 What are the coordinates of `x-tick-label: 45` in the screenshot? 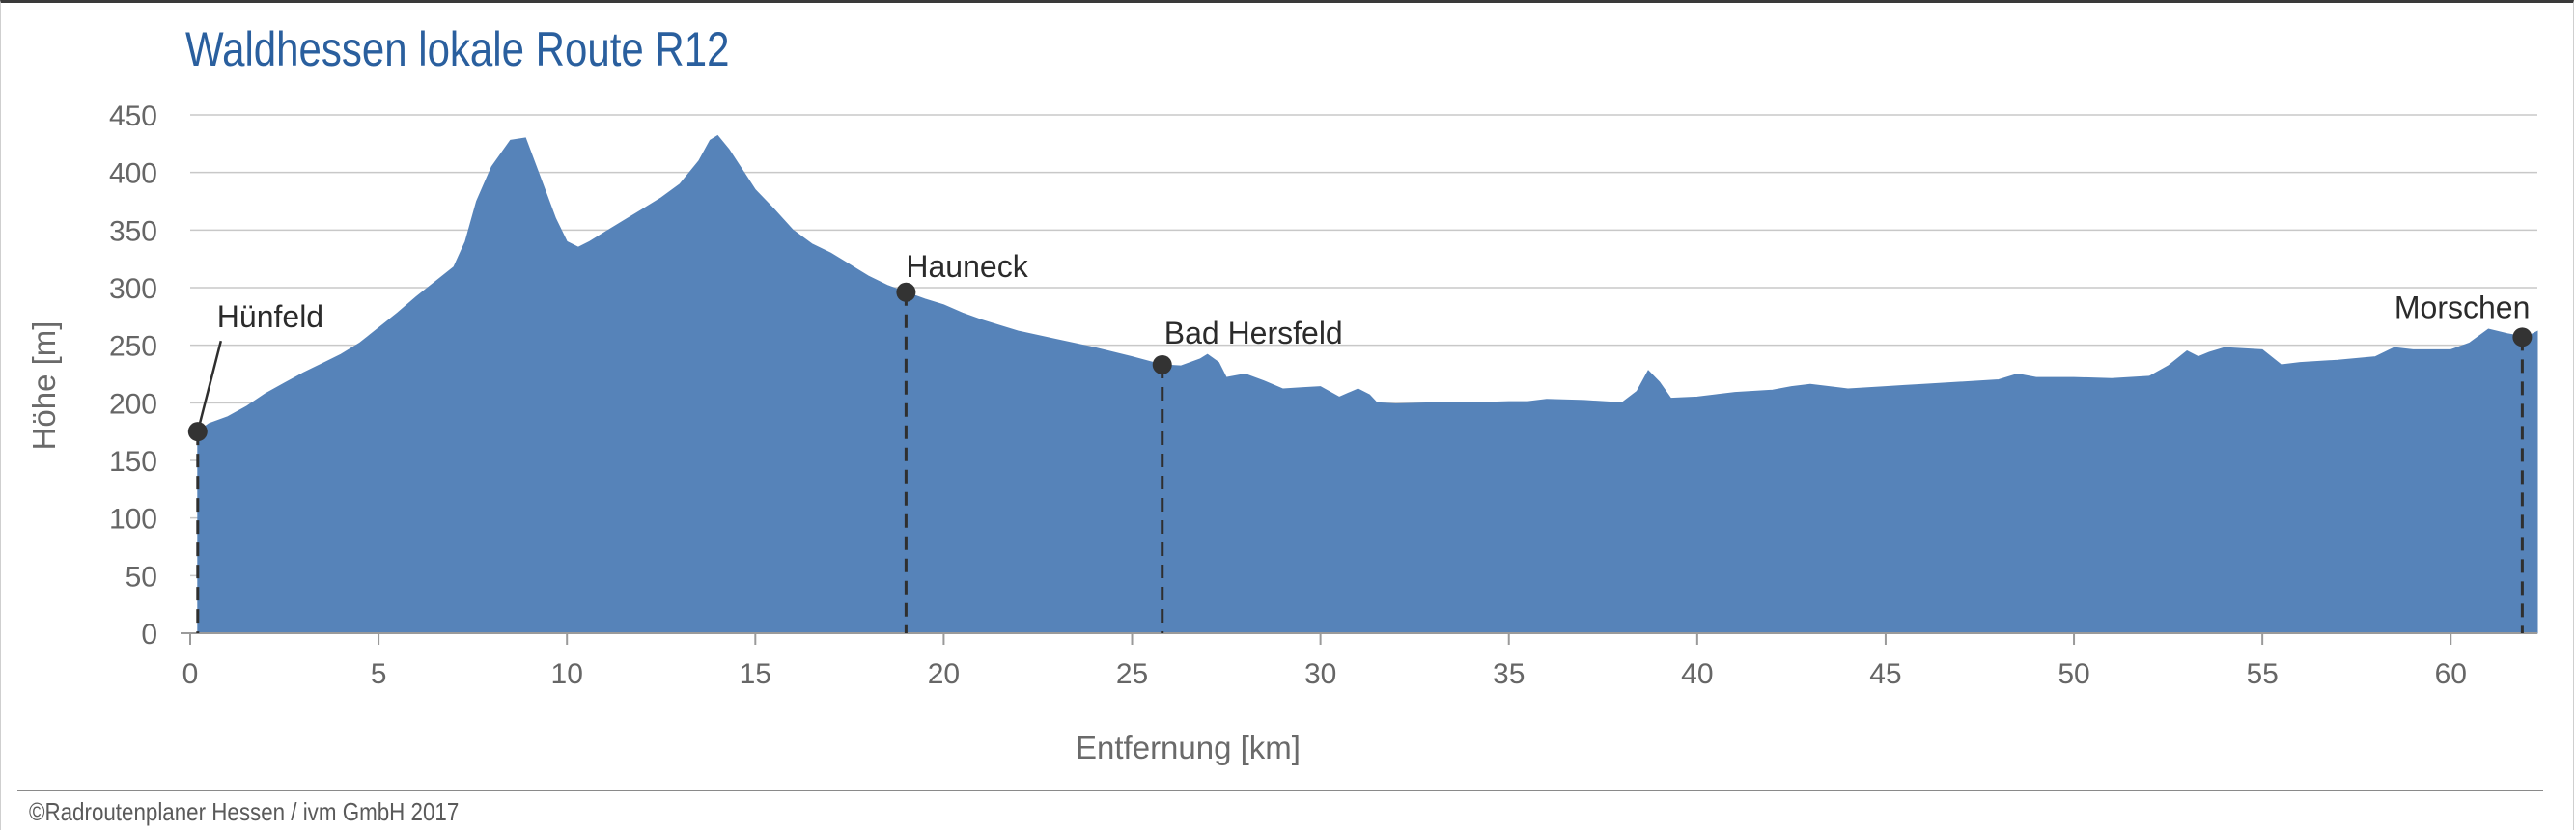 It's located at (1885, 674).